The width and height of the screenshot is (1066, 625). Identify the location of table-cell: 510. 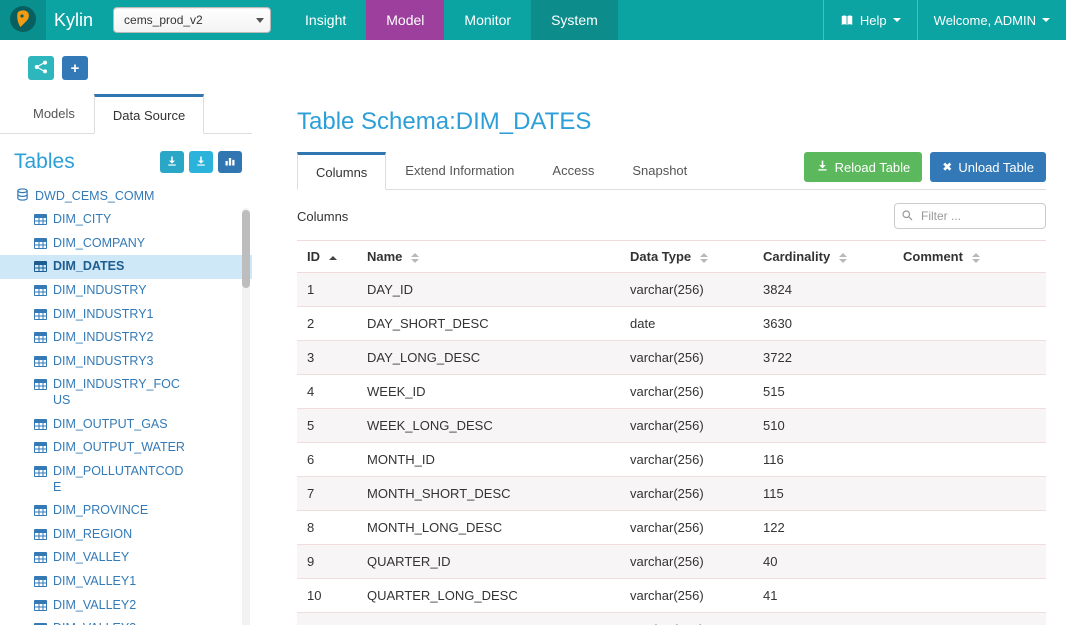
(823, 425).